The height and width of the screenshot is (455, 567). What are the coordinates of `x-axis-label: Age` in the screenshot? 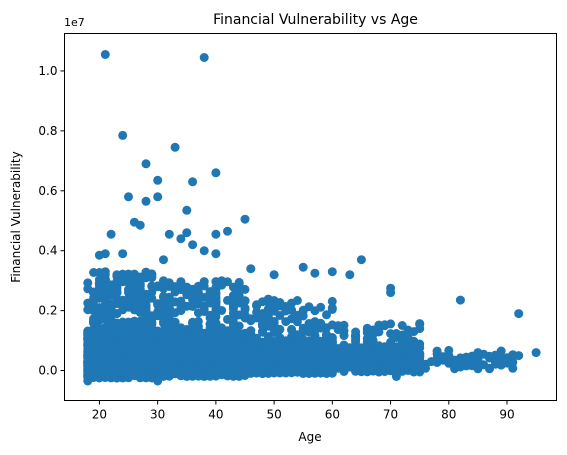 It's located at (309, 437).